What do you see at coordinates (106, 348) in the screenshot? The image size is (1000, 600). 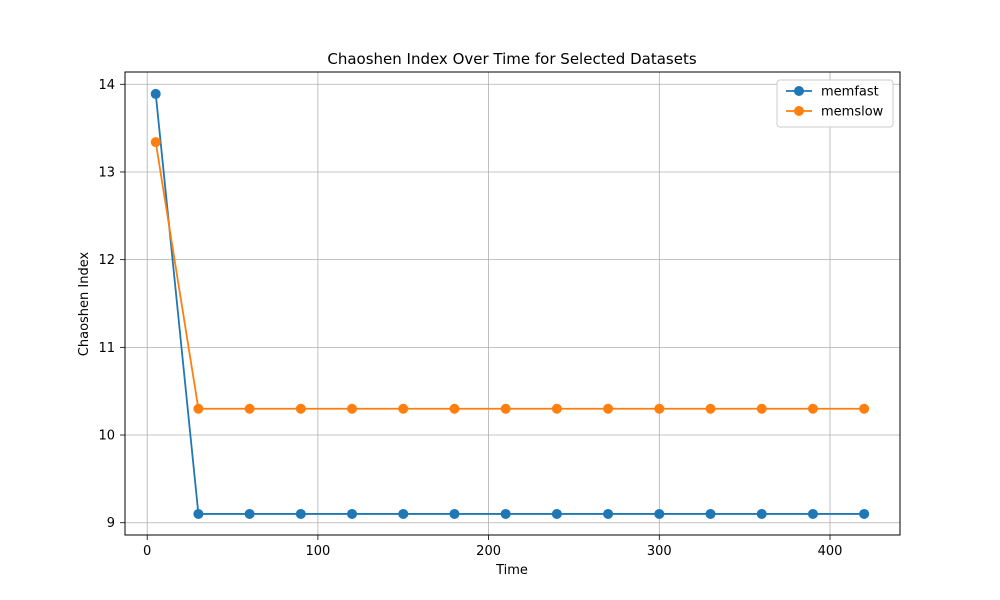 I see `y-tick-label: 11` at bounding box center [106, 348].